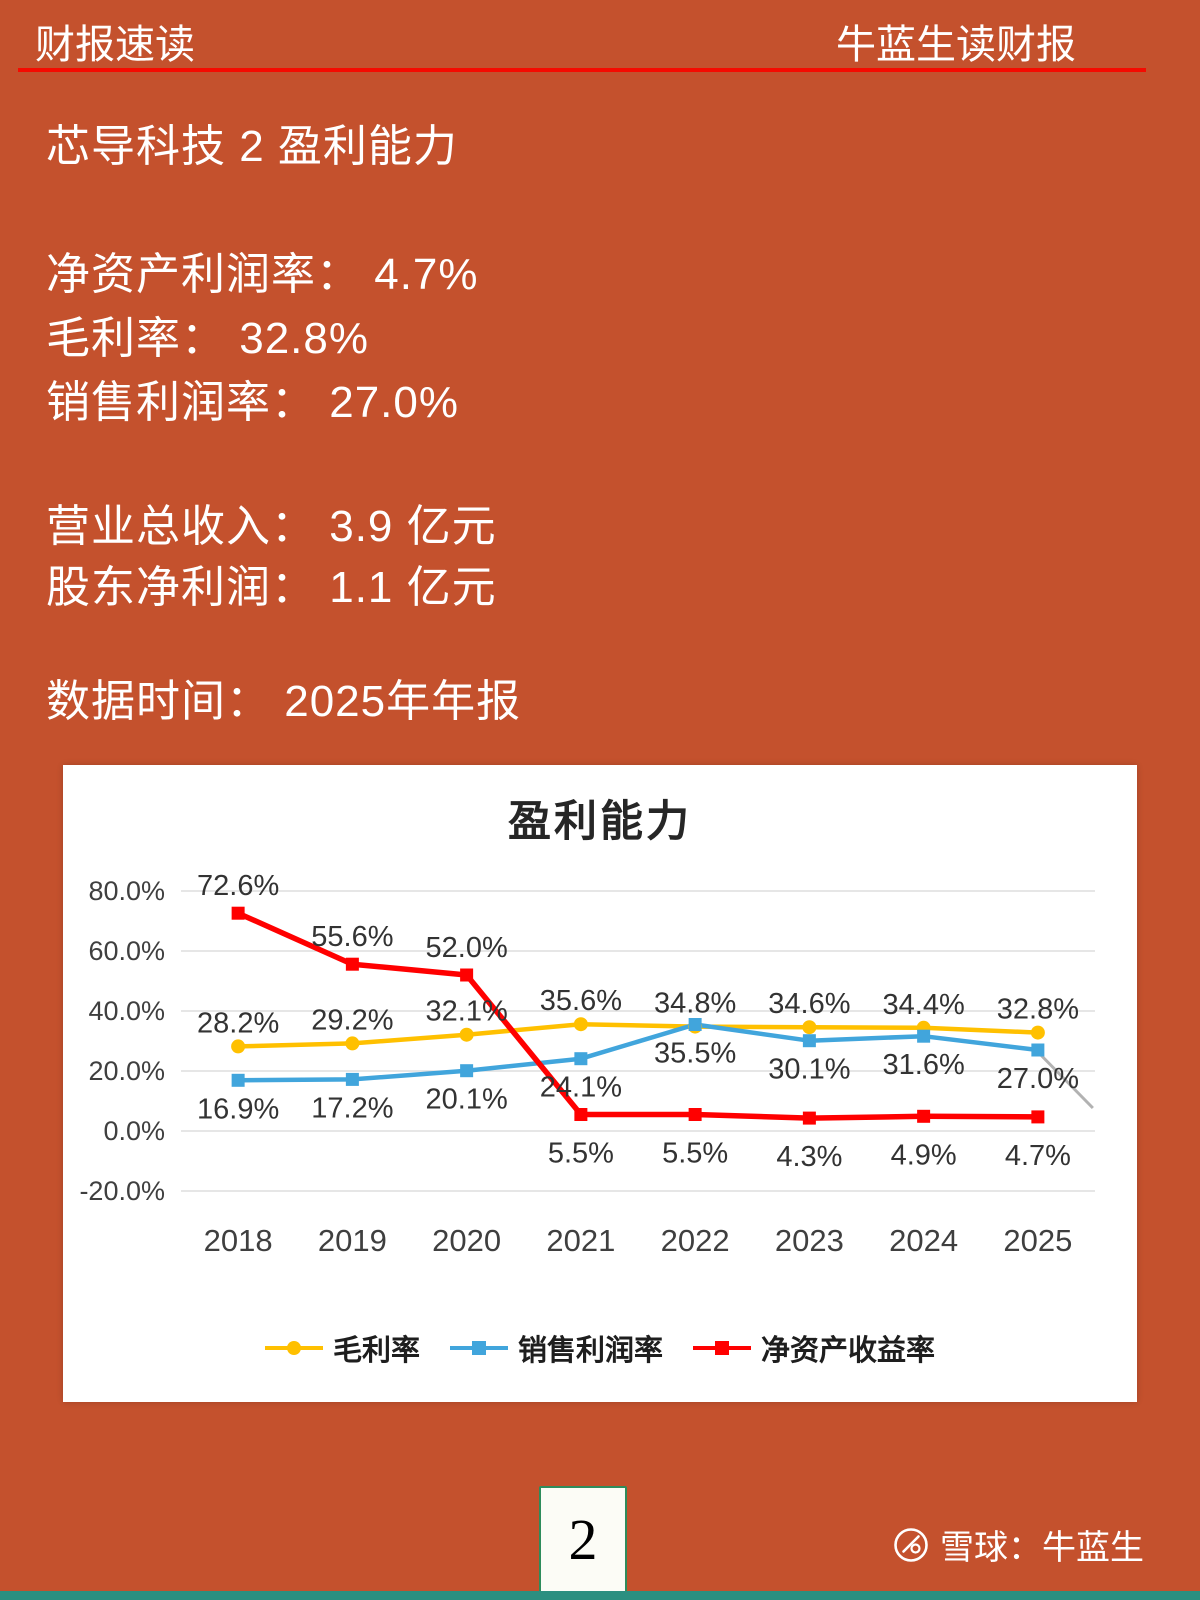 The width and height of the screenshot is (1200, 1600). I want to click on svg-text: 0.0%, so click(134, 1131).